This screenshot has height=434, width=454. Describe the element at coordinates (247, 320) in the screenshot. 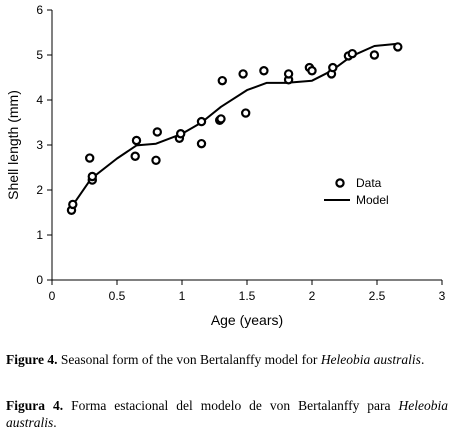

I see `x-axis-title: Age (years)` at that location.